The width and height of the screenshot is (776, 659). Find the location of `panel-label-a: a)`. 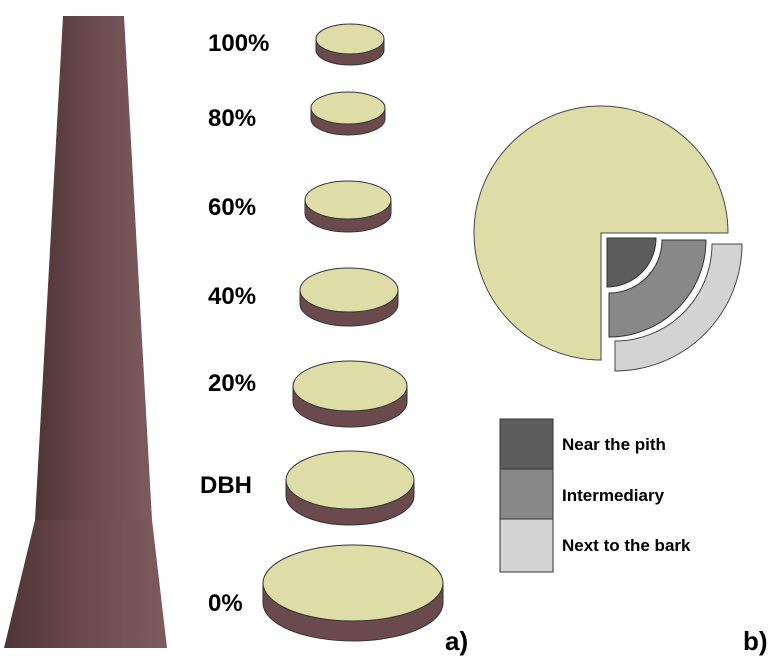

panel-label-a: a) is located at coordinates (457, 641).